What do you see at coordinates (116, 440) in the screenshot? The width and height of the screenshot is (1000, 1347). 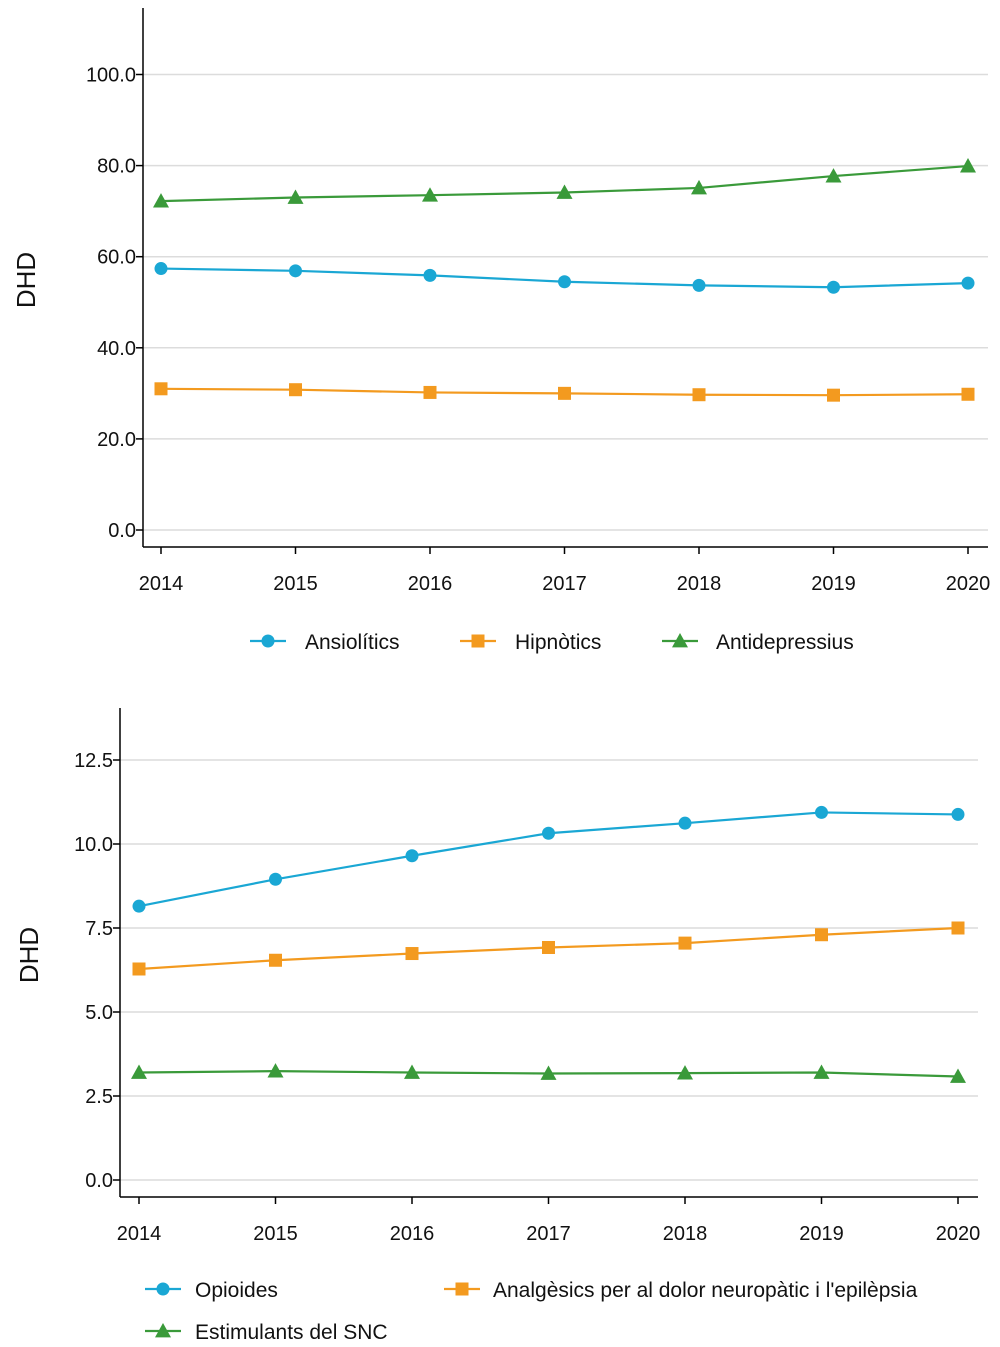 I see `y-tick-label: 20.0` at bounding box center [116, 440].